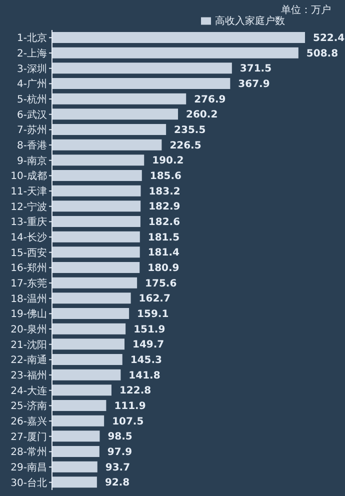  Describe the element at coordinates (202, 115) in the screenshot. I see `data-label: 260.2` at that location.